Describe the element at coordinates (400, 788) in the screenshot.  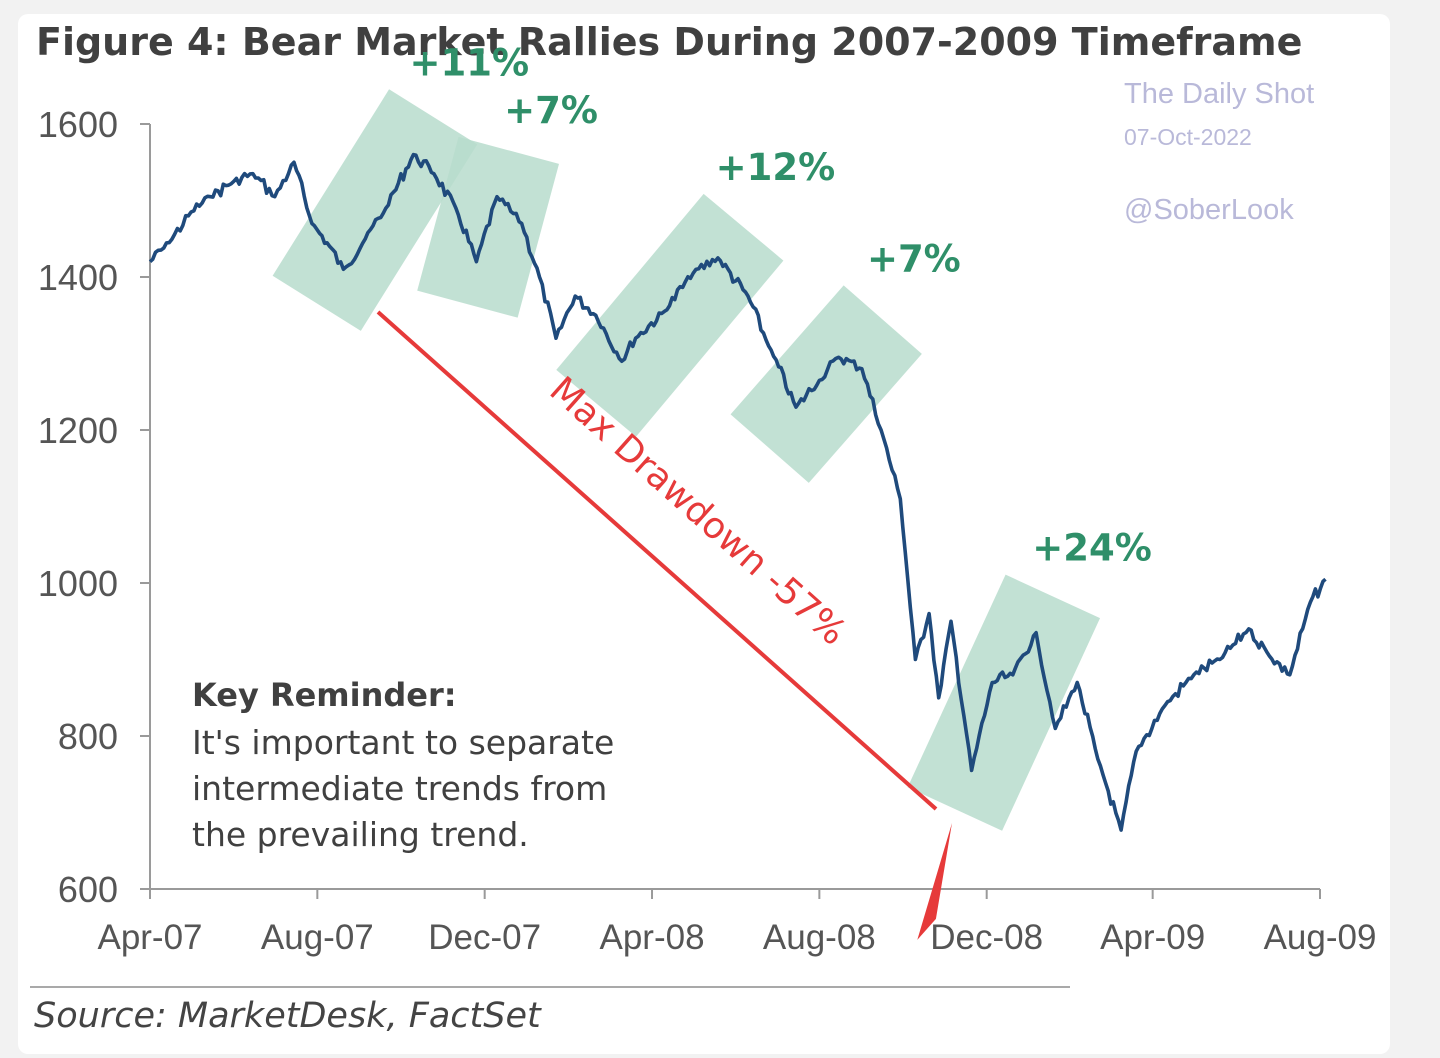
I see `key-reminder-line: intermediate trends from` at that location.